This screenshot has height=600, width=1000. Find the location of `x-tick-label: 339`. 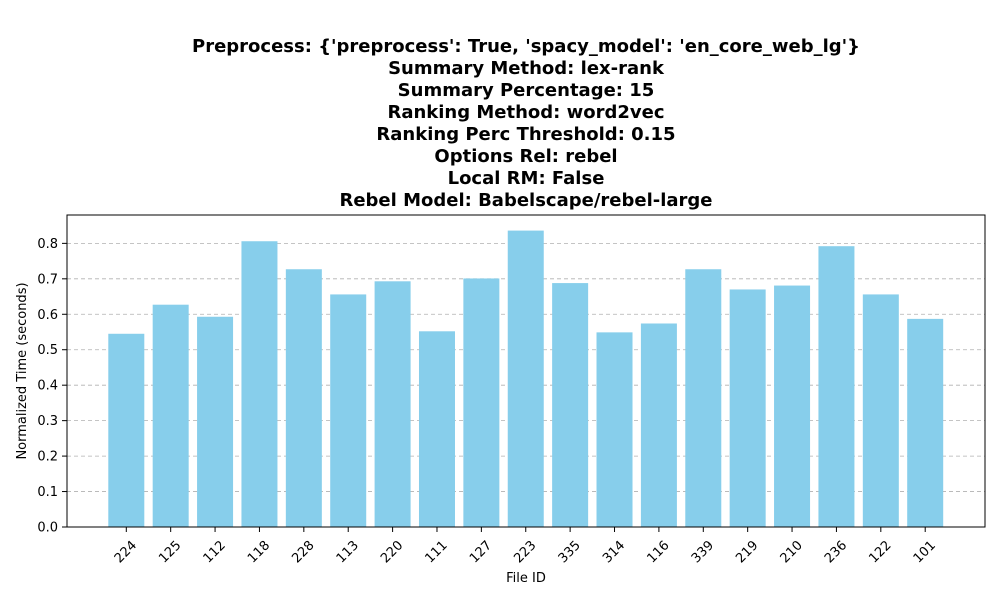

x-tick-label: 339 is located at coordinates (703, 552).